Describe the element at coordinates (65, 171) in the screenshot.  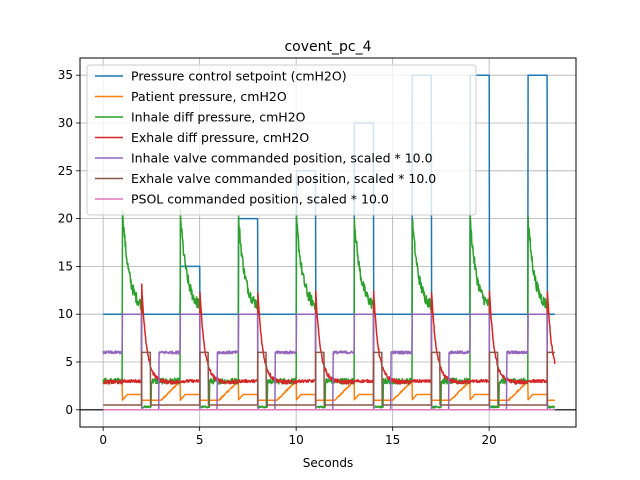
I see `y-tick-label: 25` at that location.